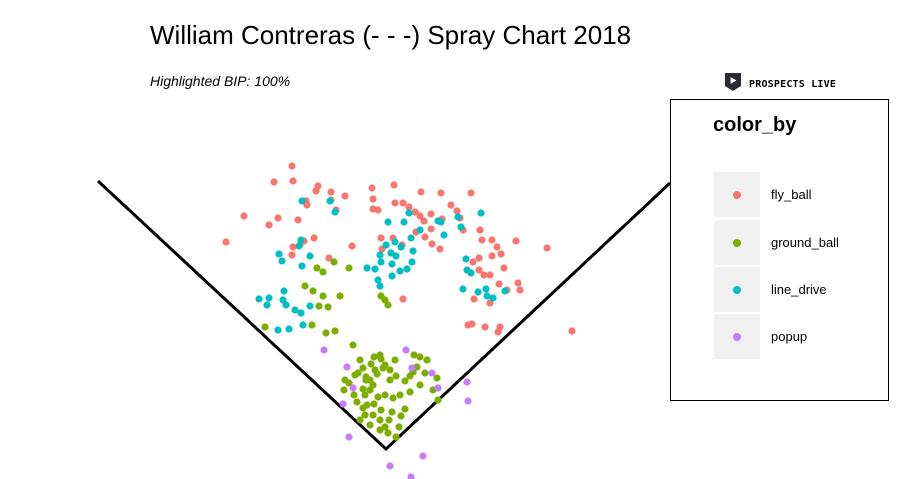 This screenshot has width=912, height=479. I want to click on brand-name: PROSPECTS LIVE, so click(793, 84).